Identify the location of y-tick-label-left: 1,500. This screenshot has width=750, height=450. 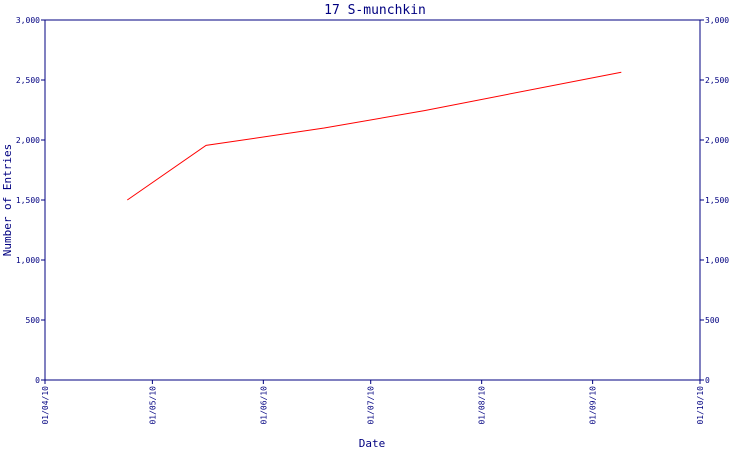
(28, 200).